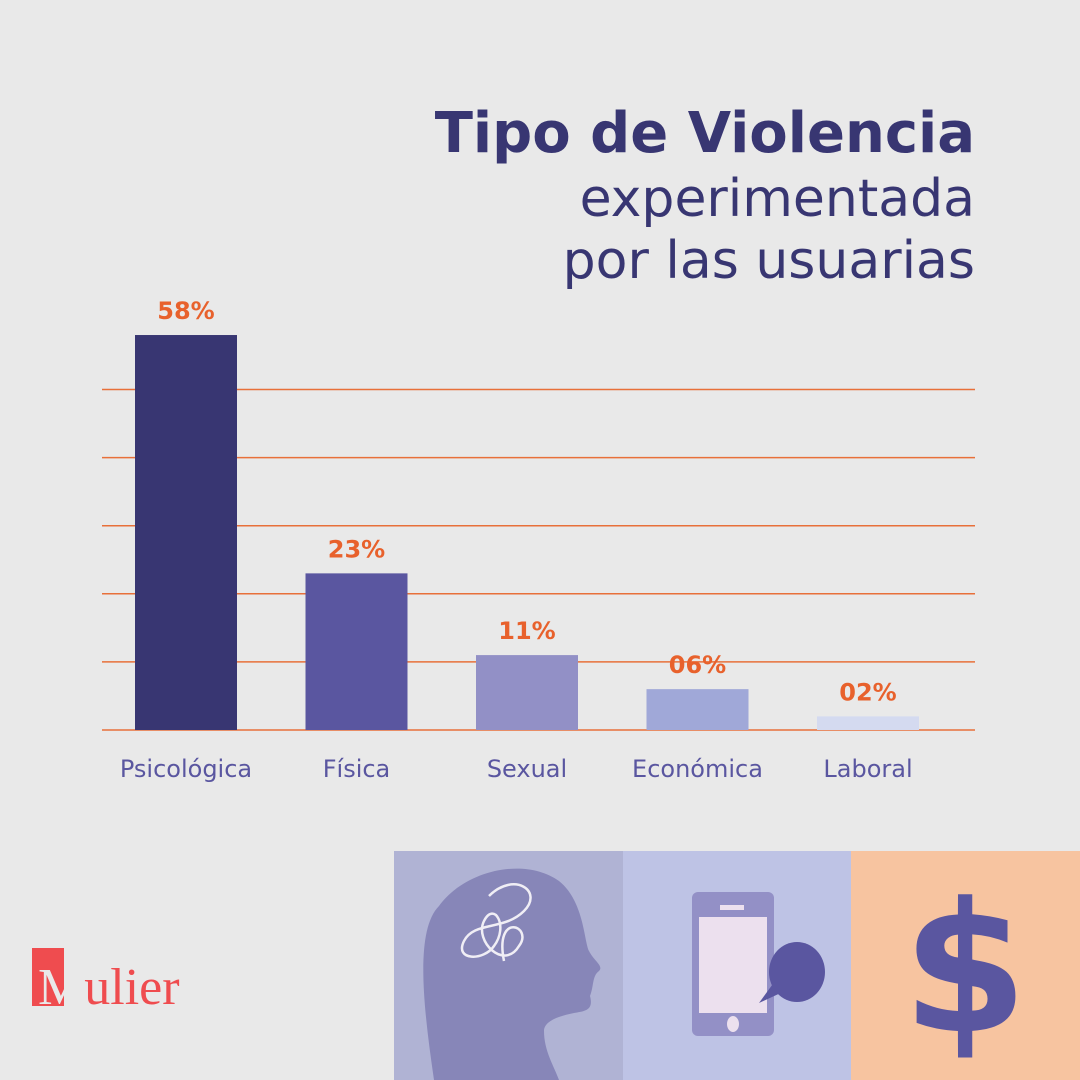 This screenshot has width=1080, height=1080. Describe the element at coordinates (356, 549) in the screenshot. I see `value-label: 23%` at that location.